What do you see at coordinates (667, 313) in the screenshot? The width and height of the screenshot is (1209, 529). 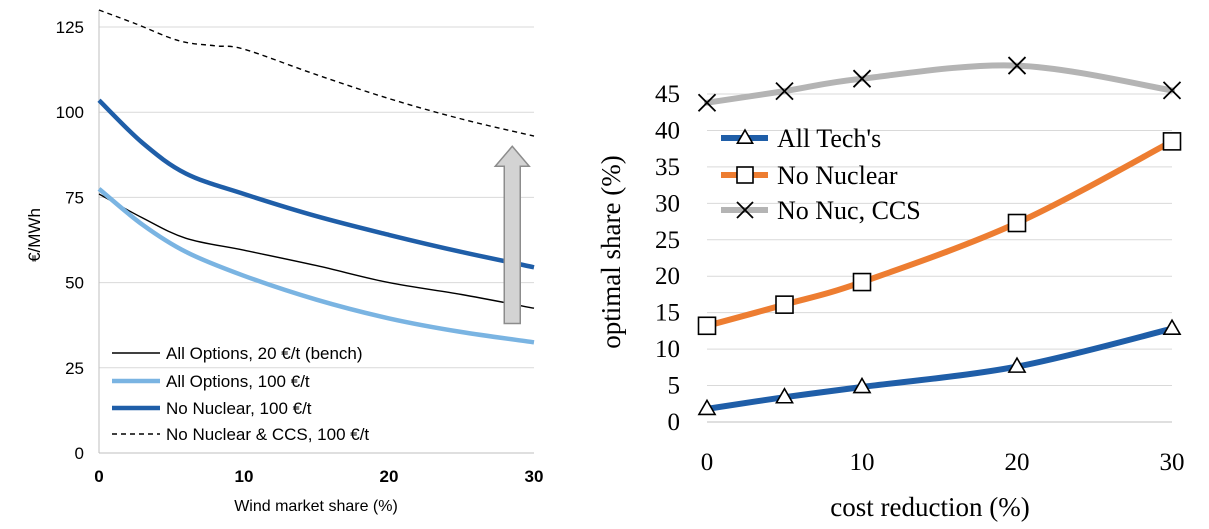 I see `y-tick-label: 15` at bounding box center [667, 313].